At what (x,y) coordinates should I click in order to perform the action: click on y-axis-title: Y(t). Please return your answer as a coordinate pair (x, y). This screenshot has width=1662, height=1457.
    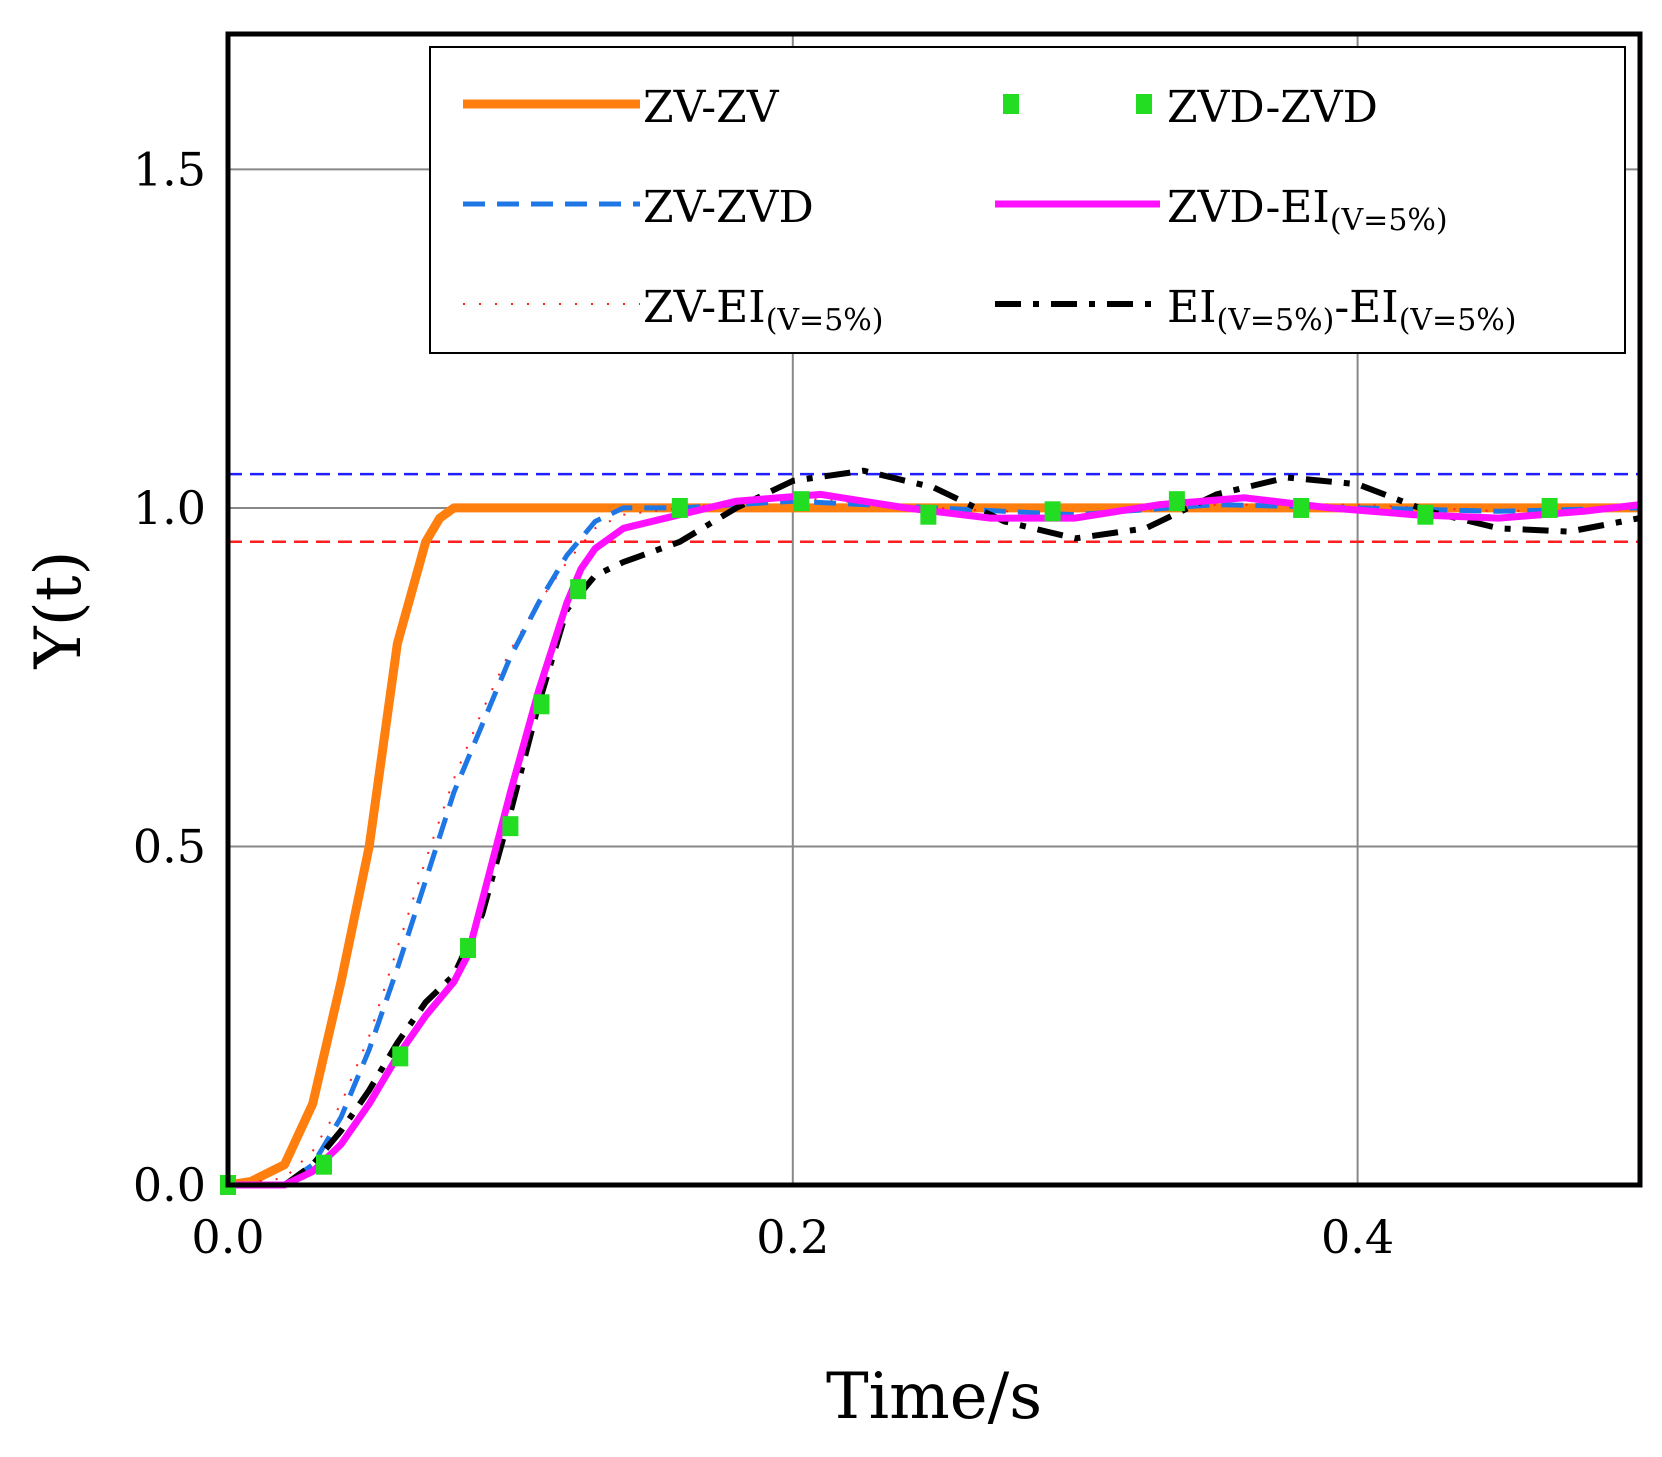
    Looking at the image, I should click on (59, 610).